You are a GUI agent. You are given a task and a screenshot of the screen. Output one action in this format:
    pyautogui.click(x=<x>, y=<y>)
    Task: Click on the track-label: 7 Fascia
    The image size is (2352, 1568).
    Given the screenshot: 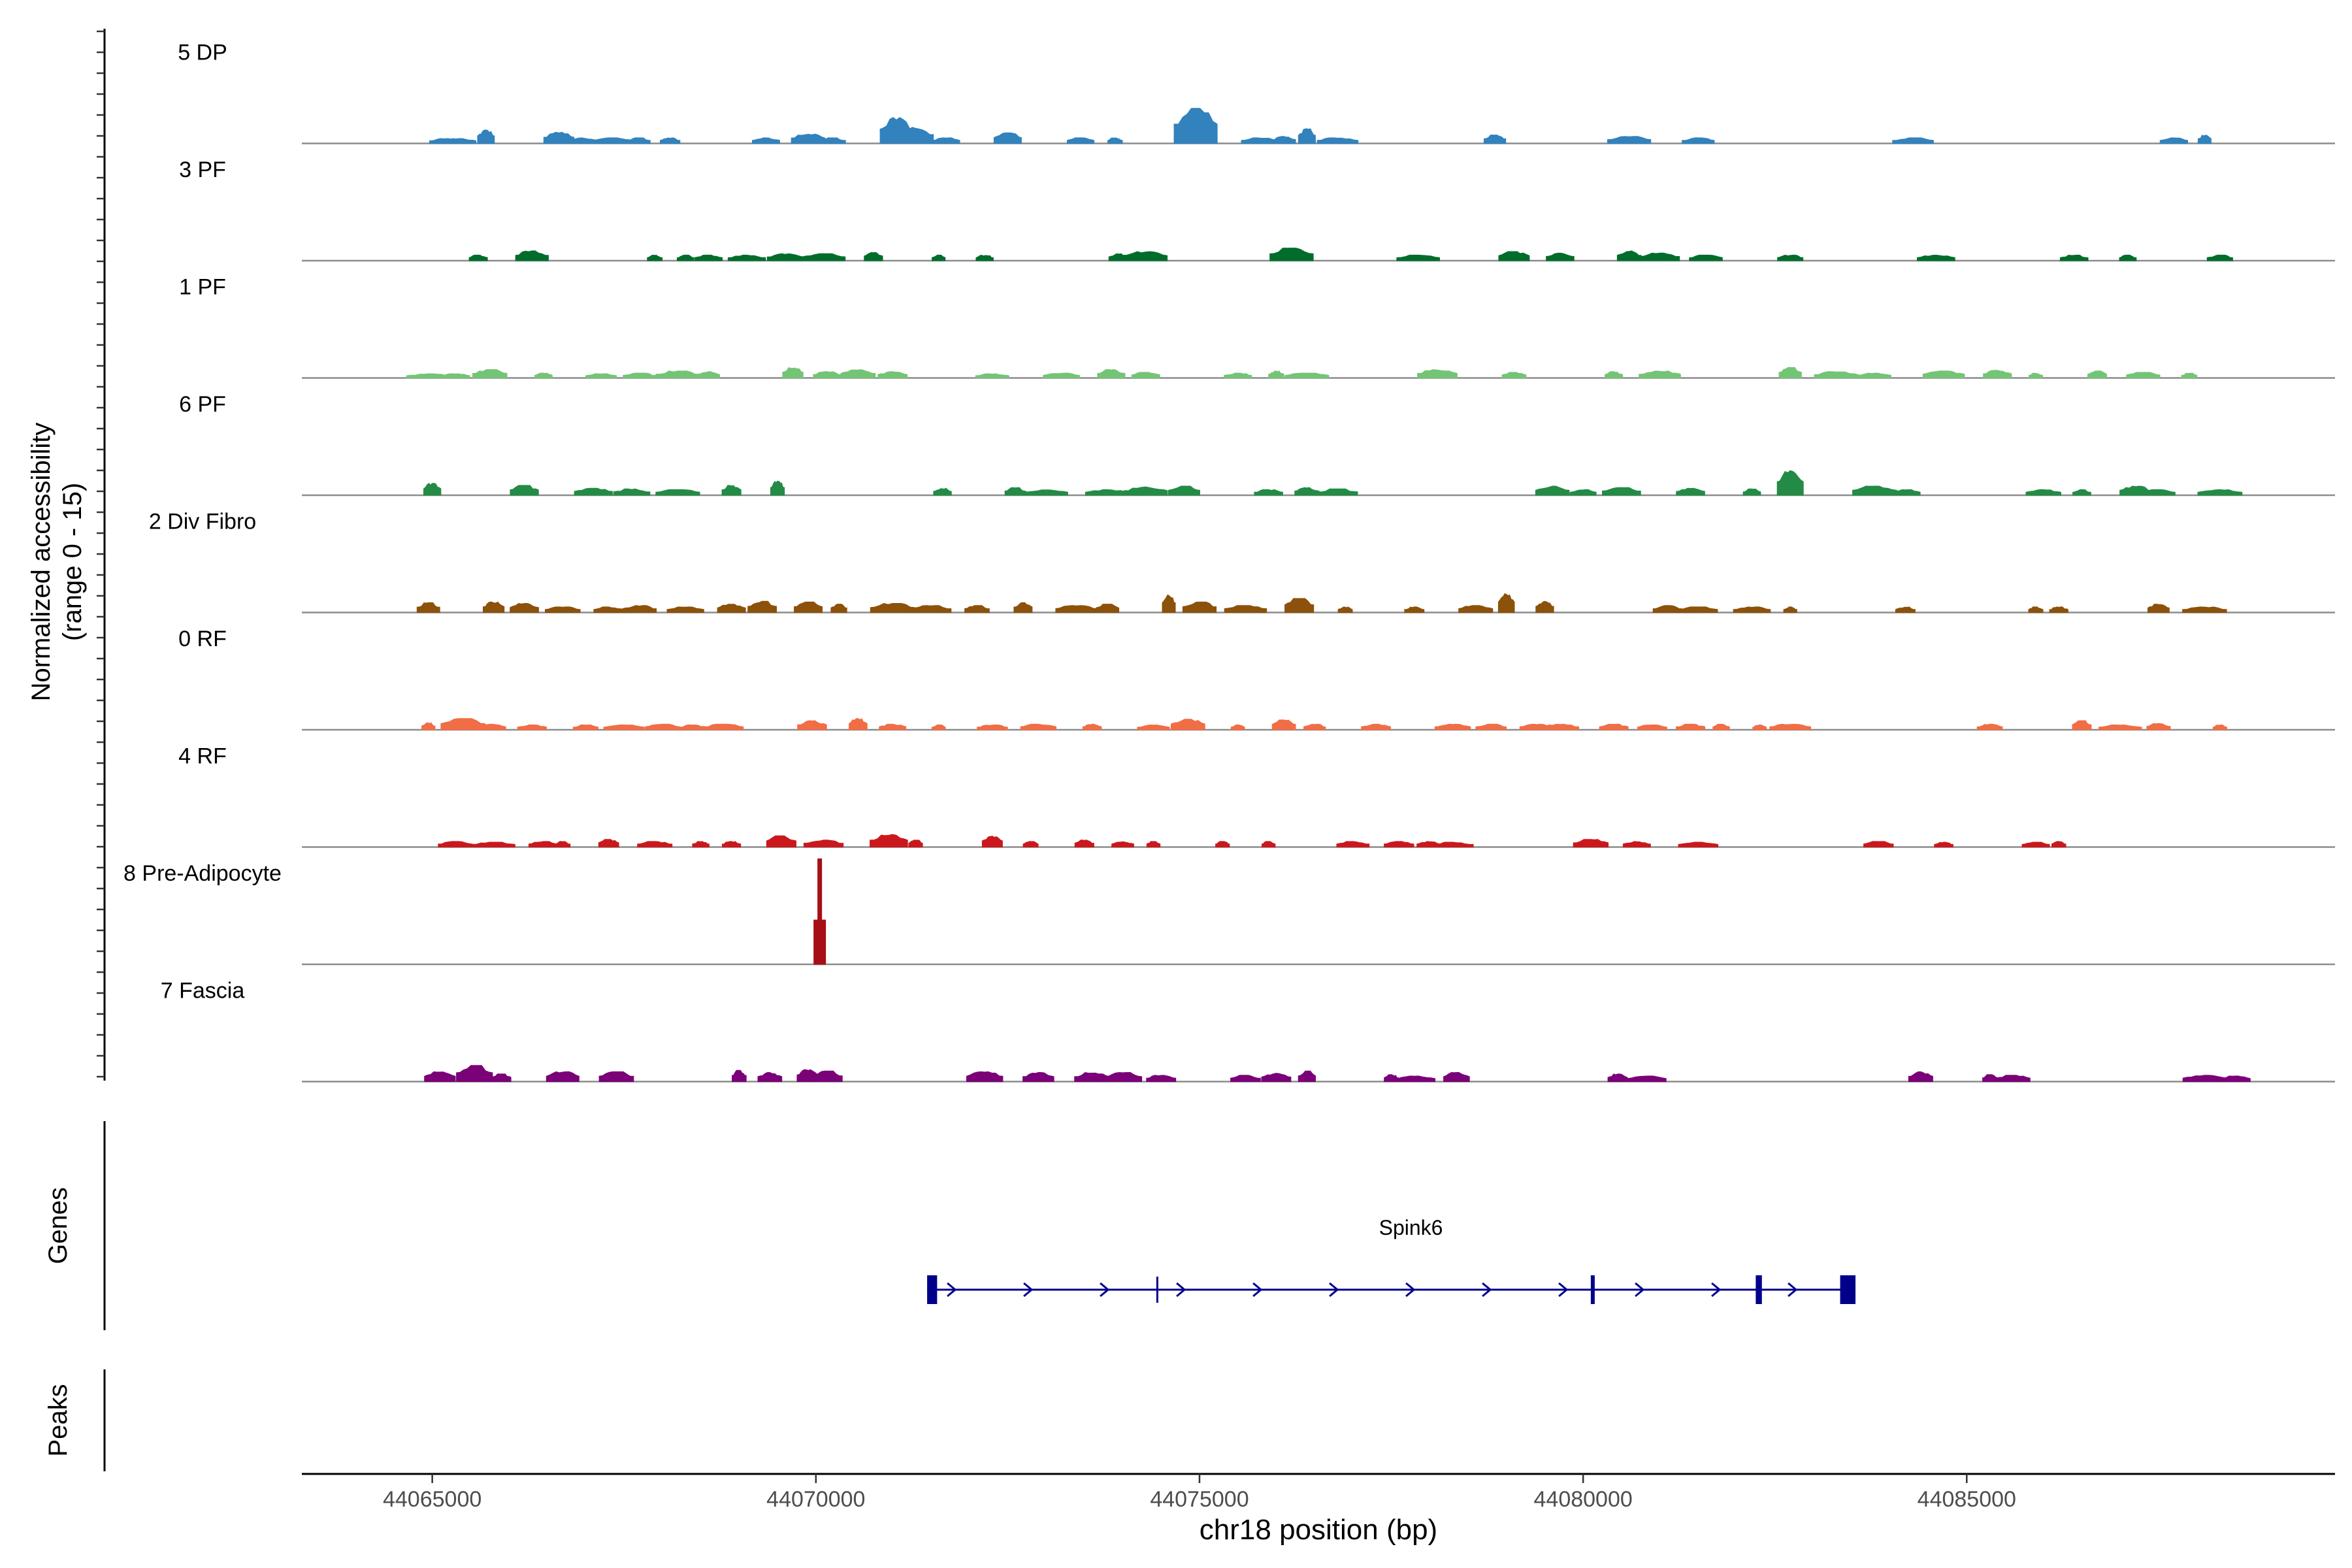 What is the action you would take?
    pyautogui.click(x=203, y=991)
    